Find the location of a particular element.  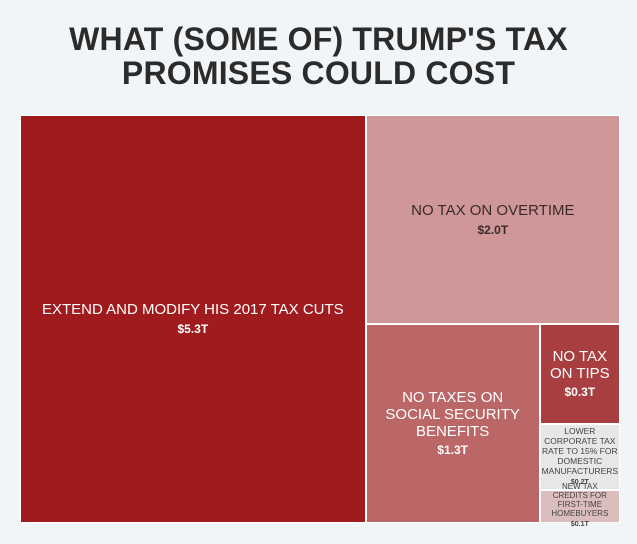

tile-label: EXTEND AND MODIFY HIS 2017 TAX CUTS is located at coordinates (192, 309).